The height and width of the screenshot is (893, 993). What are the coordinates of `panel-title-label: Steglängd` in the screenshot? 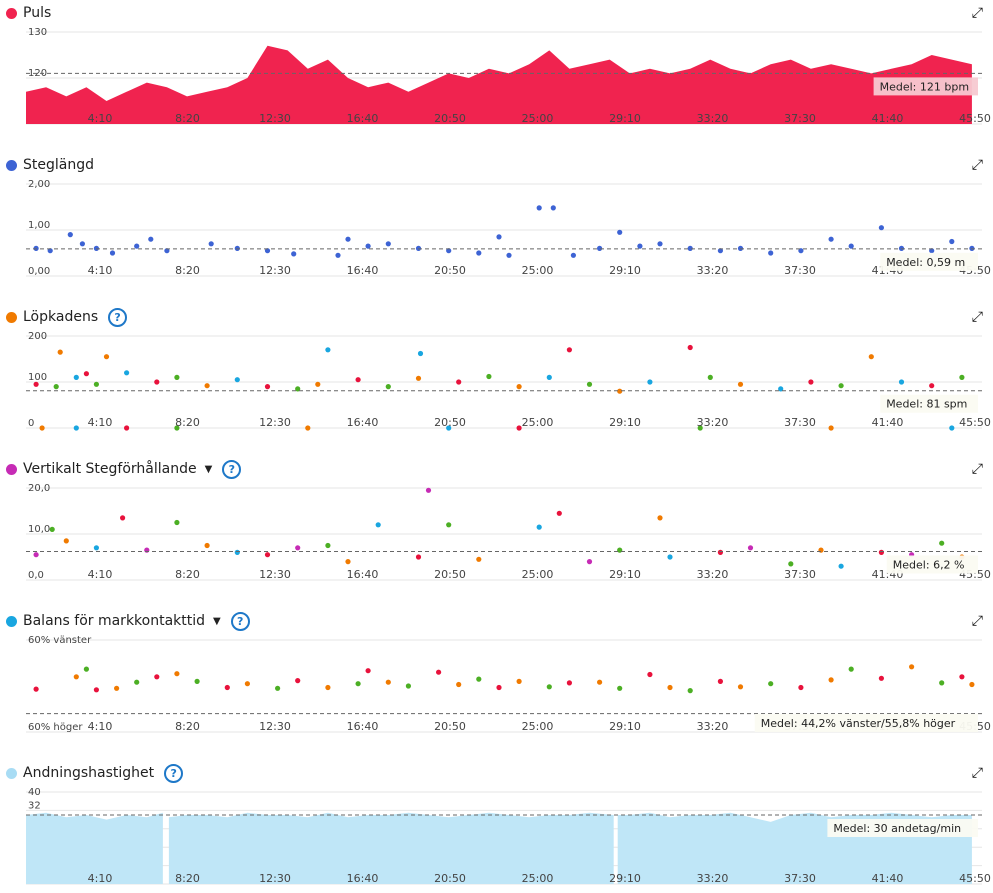 It's located at (58, 165).